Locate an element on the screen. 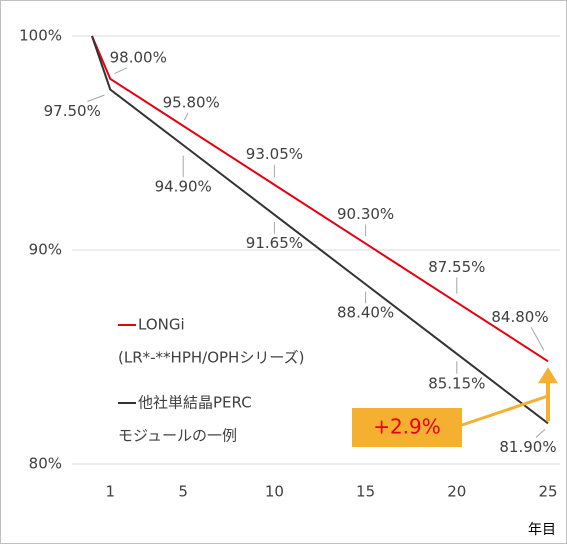  x-axis-label: 年目 is located at coordinates (542, 530).